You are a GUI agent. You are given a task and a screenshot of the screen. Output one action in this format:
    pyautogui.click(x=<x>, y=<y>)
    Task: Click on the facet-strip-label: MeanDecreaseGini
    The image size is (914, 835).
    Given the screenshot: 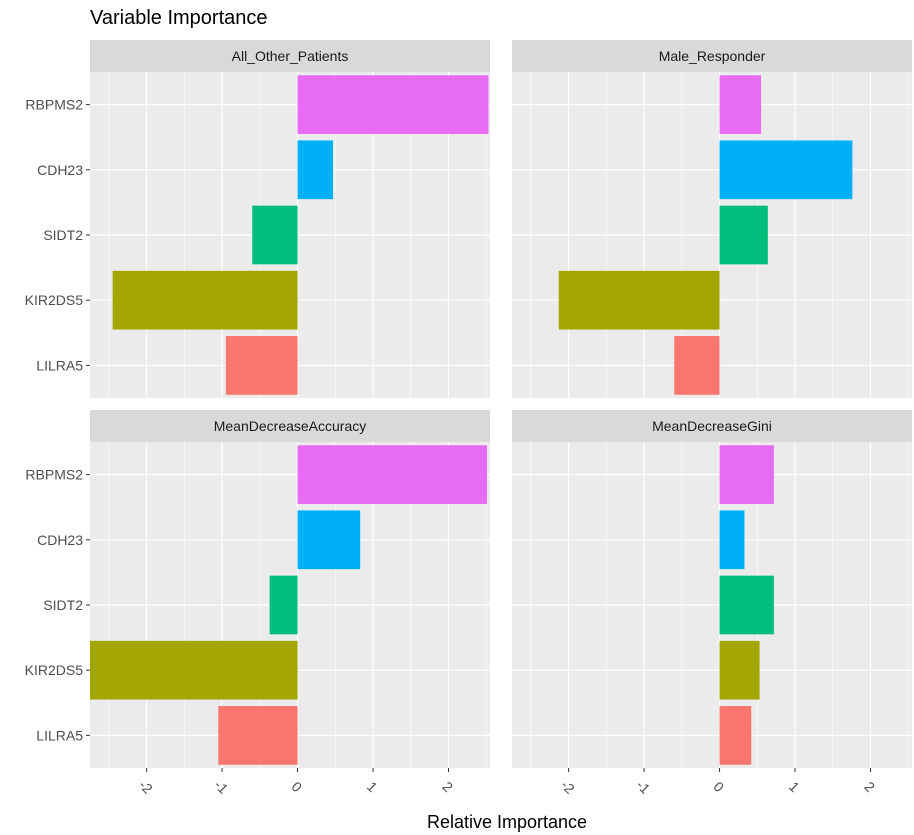 What is the action you would take?
    pyautogui.click(x=712, y=426)
    